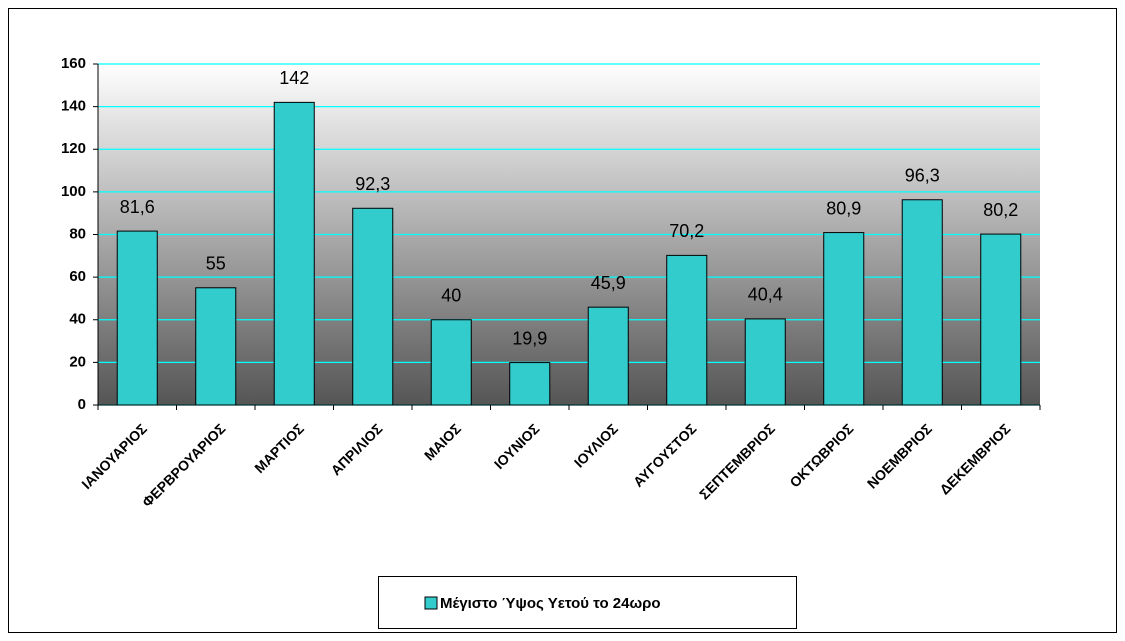 The height and width of the screenshot is (641, 1125). Describe the element at coordinates (73, 63) in the screenshot. I see `y-tick-label: 160` at that location.